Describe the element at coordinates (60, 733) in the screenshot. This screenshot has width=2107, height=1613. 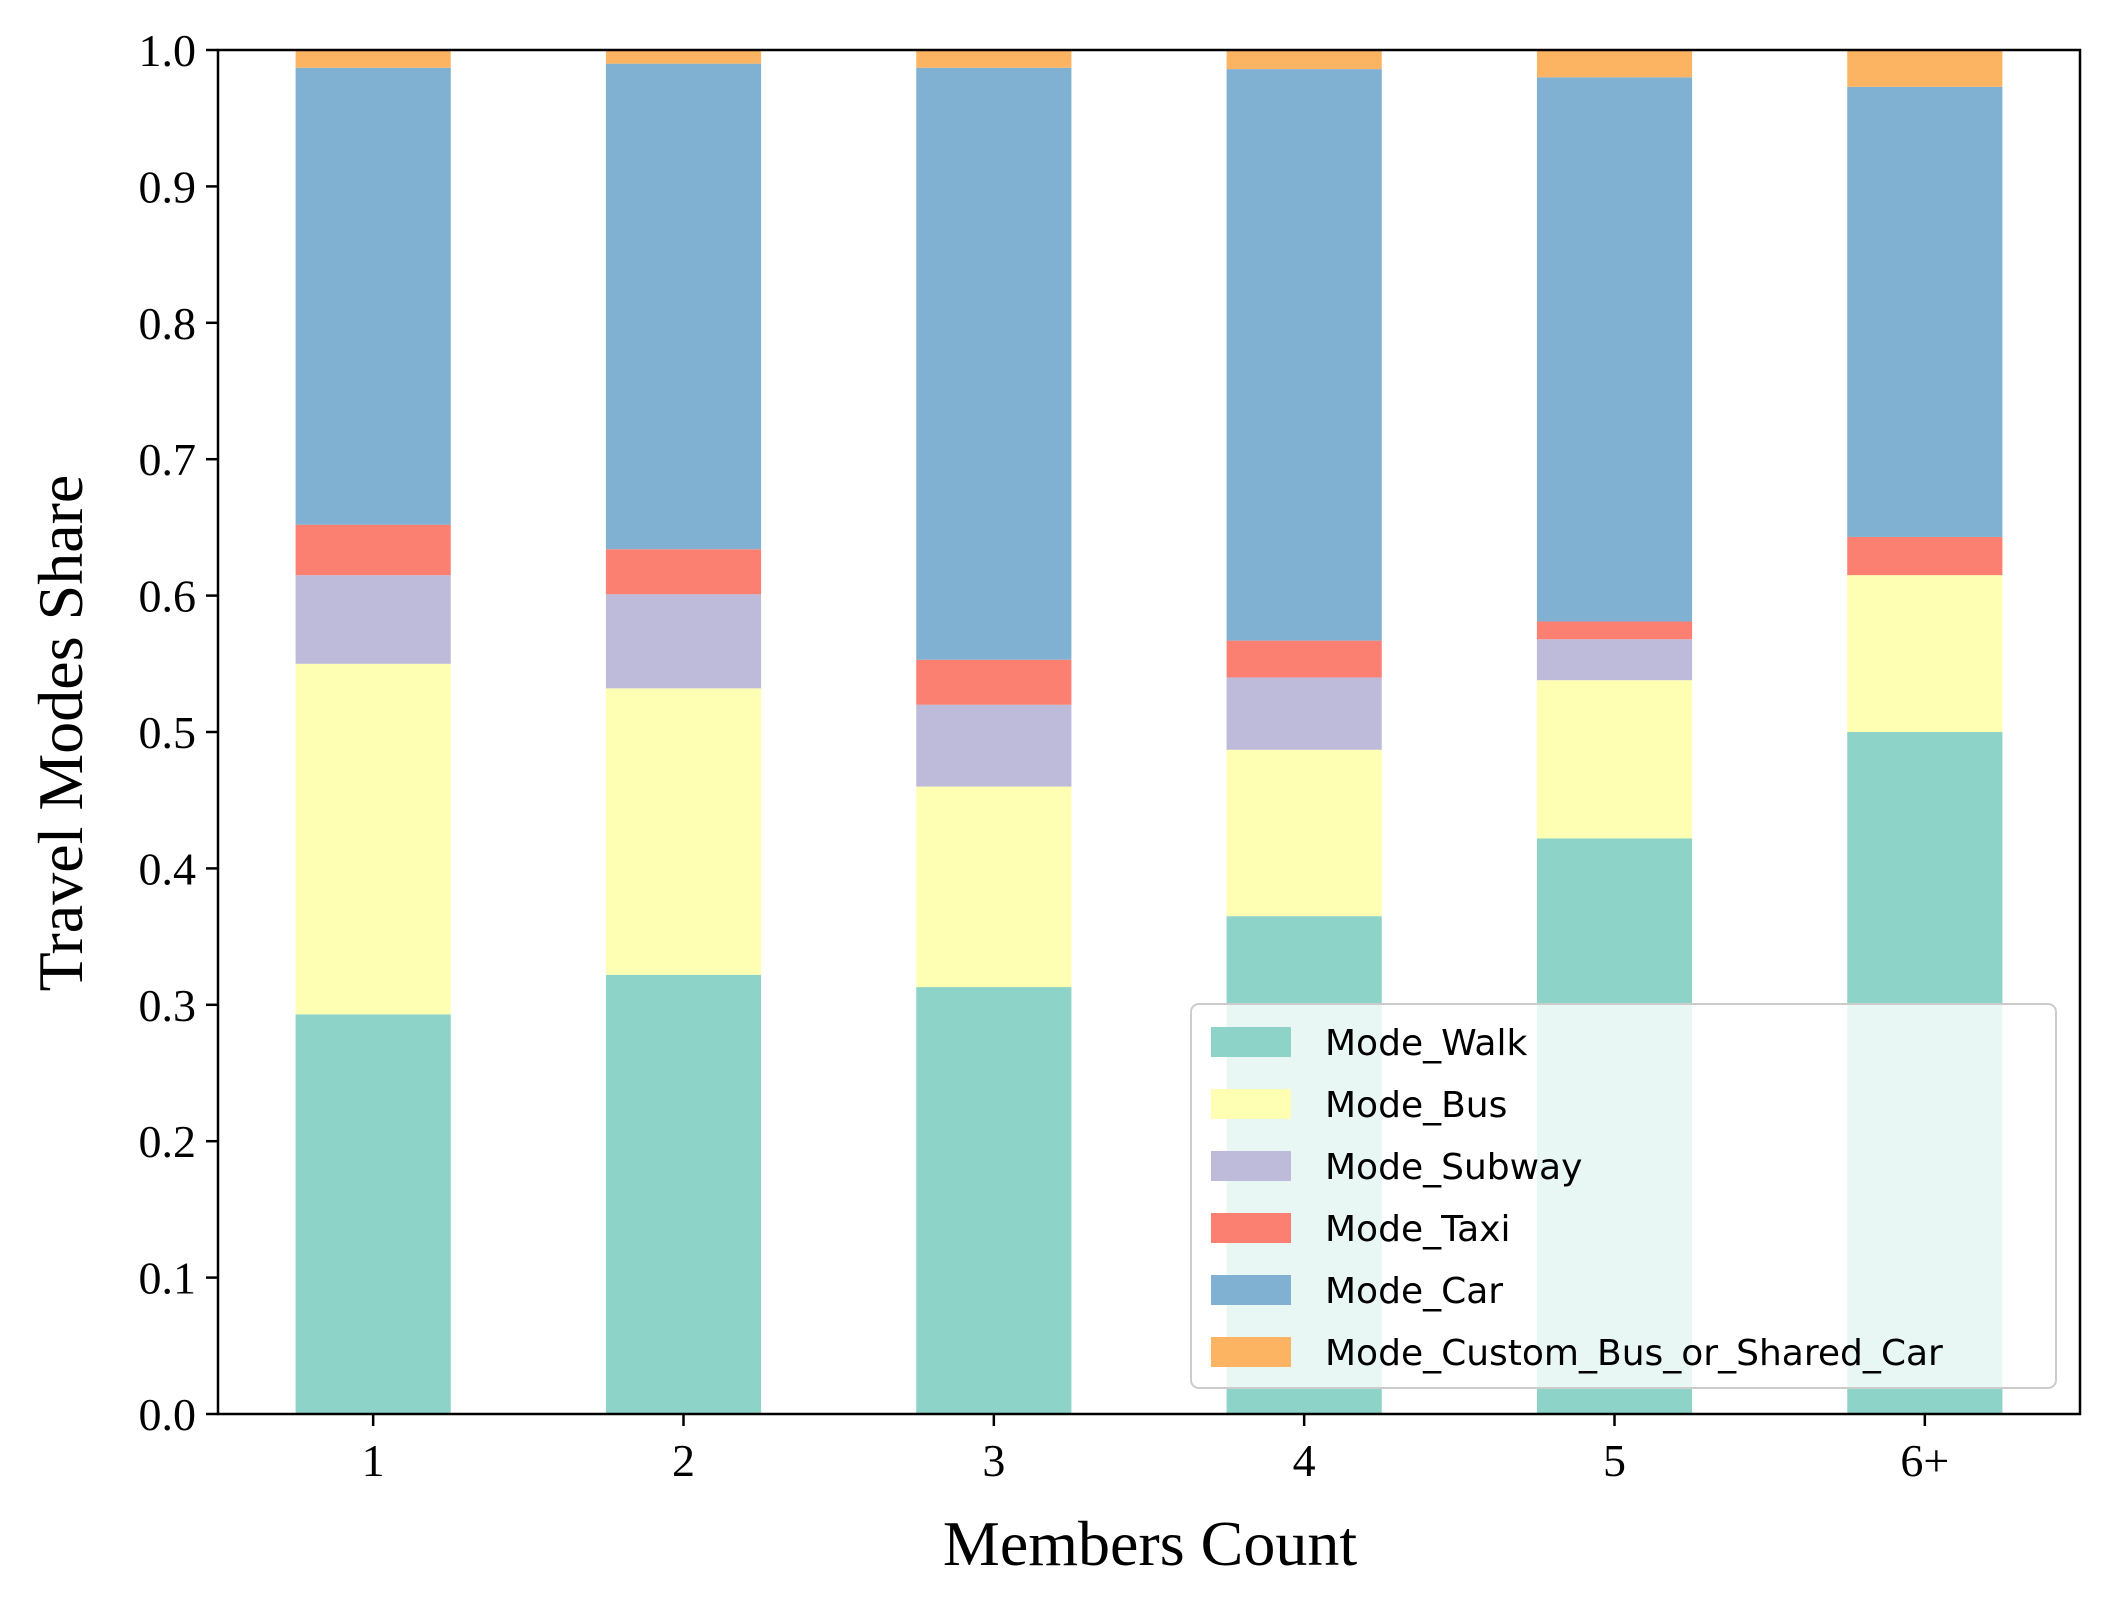
I see `y-axis-title: Travel Modes Share` at that location.